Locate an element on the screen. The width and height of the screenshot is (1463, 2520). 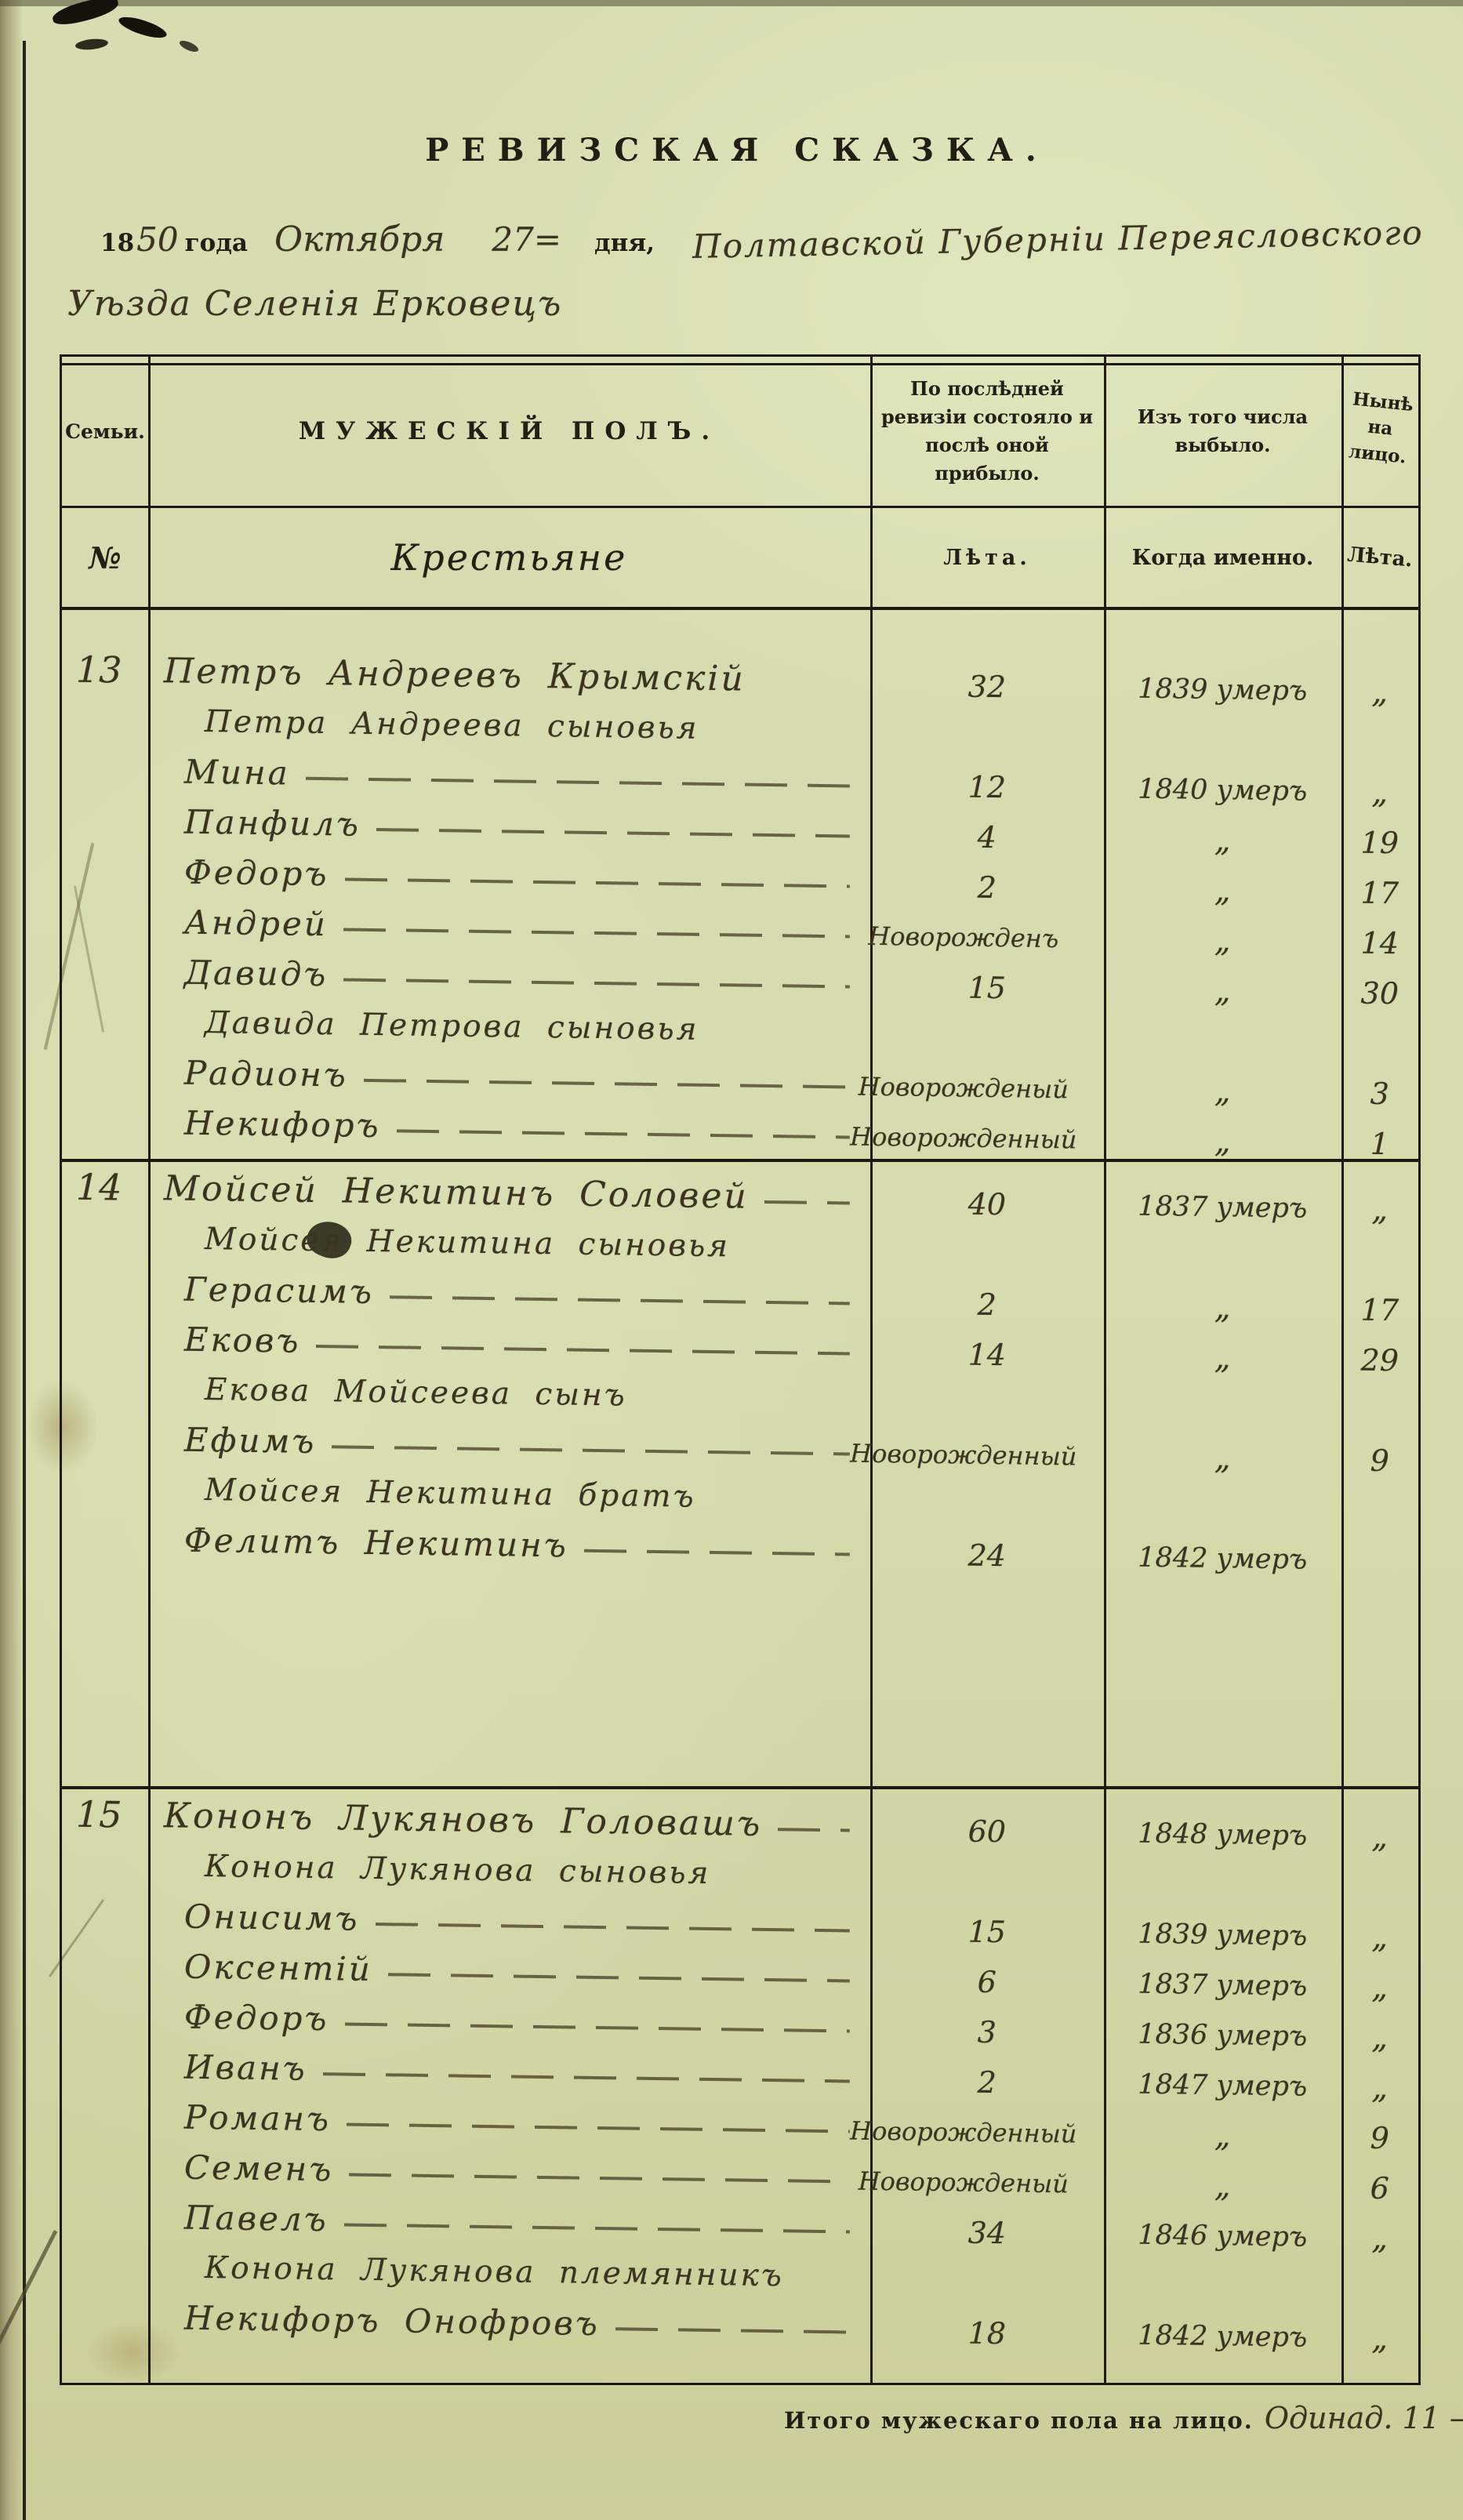
value-when: 1846 умеръ is located at coordinates (1223, 2236).